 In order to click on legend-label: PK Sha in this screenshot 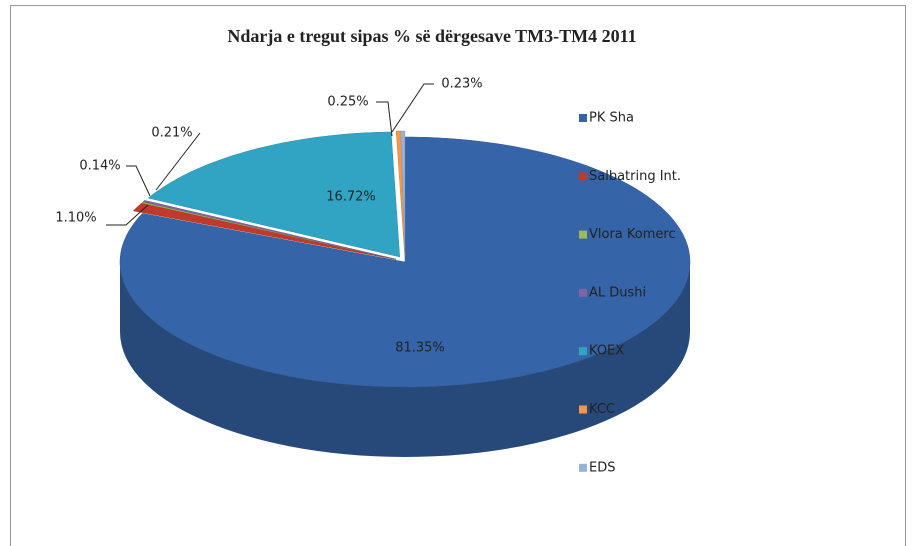, I will do `click(611, 118)`.